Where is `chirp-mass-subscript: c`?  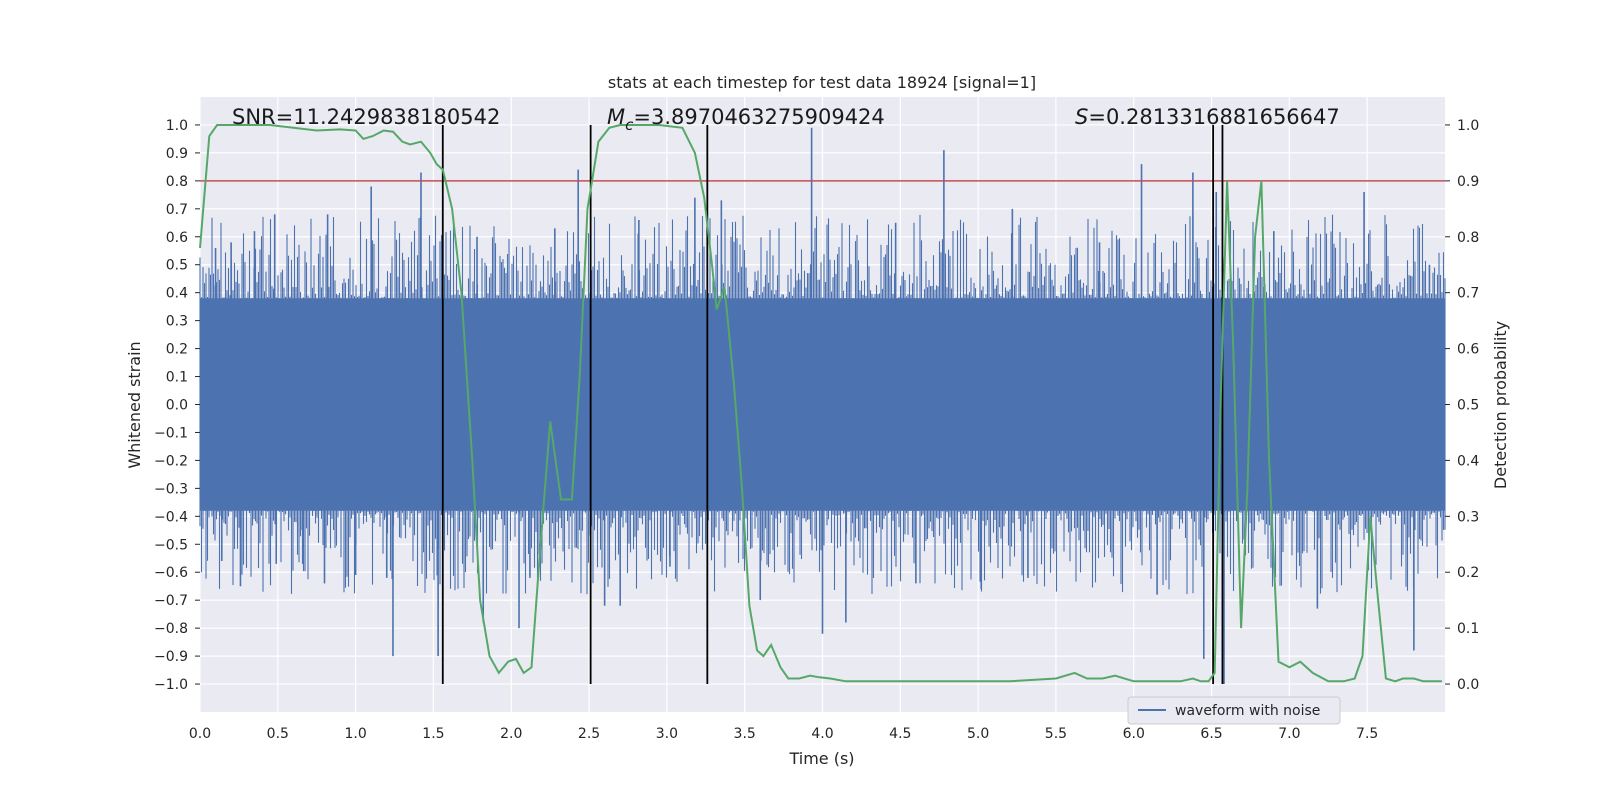
chirp-mass-subscript: c is located at coordinates (629, 125).